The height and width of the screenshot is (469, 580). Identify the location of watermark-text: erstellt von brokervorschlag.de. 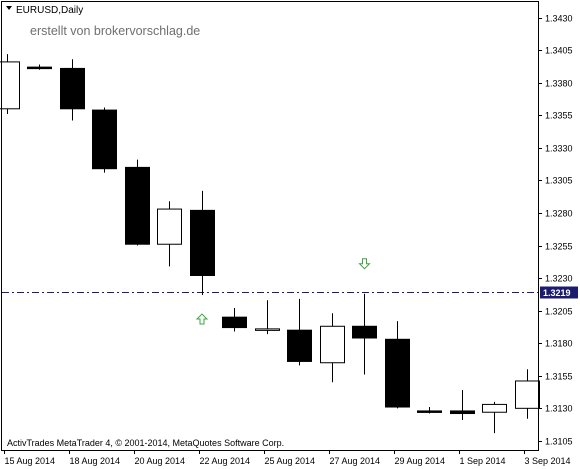
(115, 31).